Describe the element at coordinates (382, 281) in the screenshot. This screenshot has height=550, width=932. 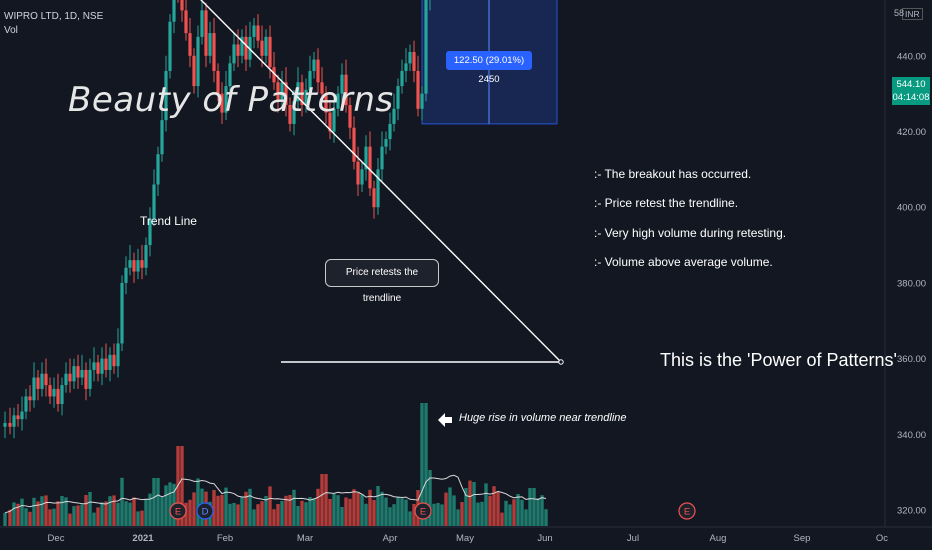
I see `retest-callout: Price retests the trendline` at that location.